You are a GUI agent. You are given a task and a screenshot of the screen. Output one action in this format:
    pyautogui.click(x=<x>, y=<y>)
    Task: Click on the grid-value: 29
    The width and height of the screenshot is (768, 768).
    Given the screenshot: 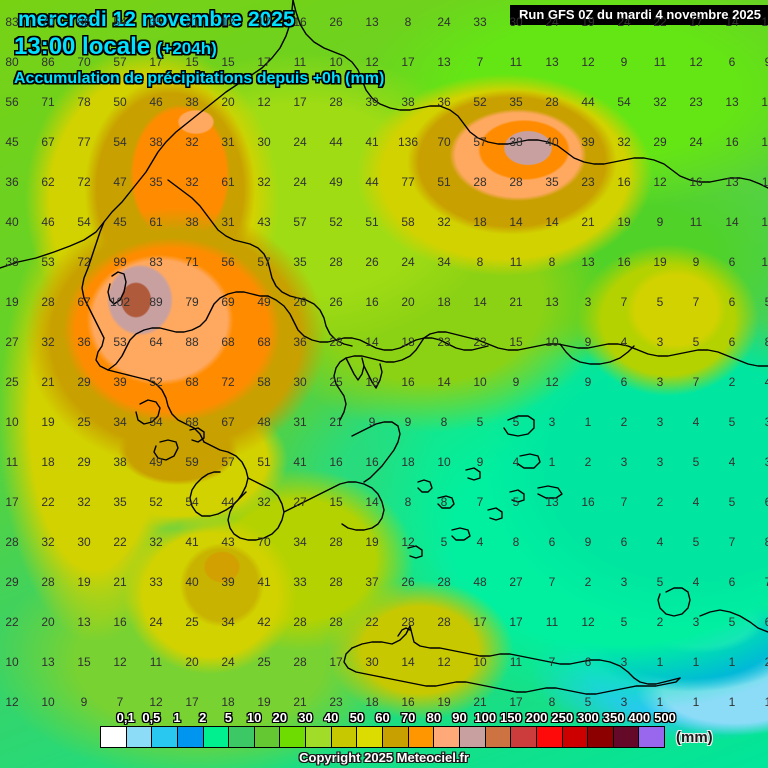 What is the action you would take?
    pyautogui.click(x=12, y=582)
    